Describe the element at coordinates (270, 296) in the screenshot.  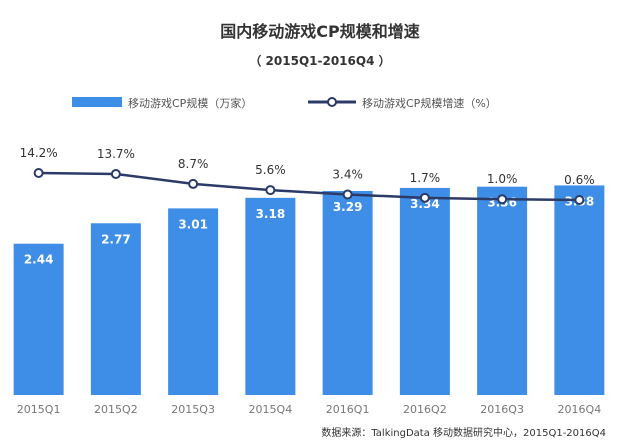
I see `bar-2015Q4` at that location.